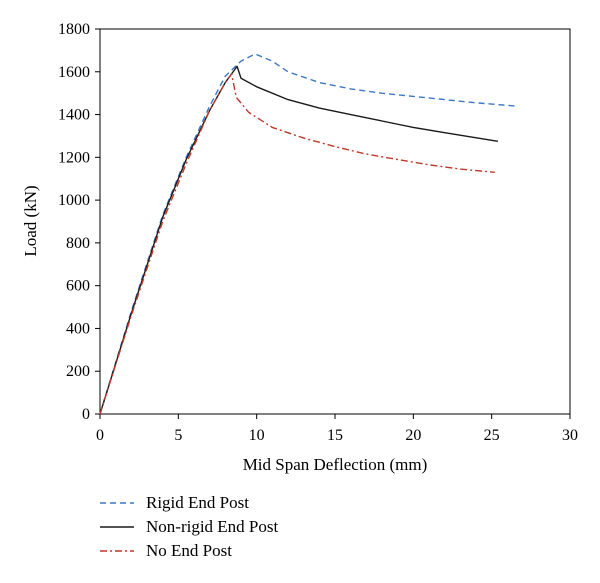 The width and height of the screenshot is (600, 583). Describe the element at coordinates (212, 526) in the screenshot. I see `legend-label-2: Non-rigid End Post` at that location.